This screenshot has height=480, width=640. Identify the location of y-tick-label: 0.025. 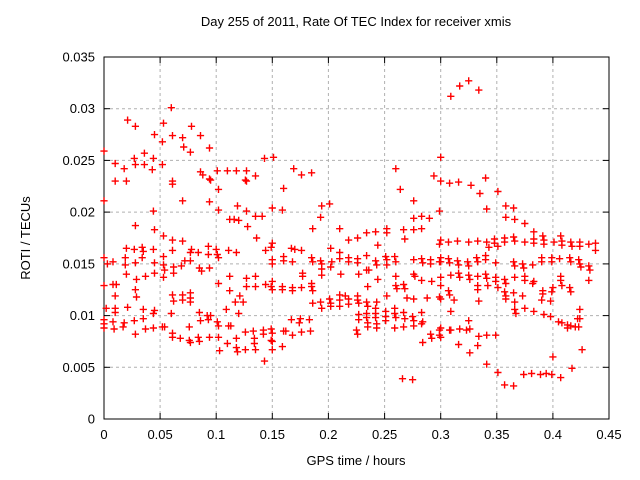
(78, 160).